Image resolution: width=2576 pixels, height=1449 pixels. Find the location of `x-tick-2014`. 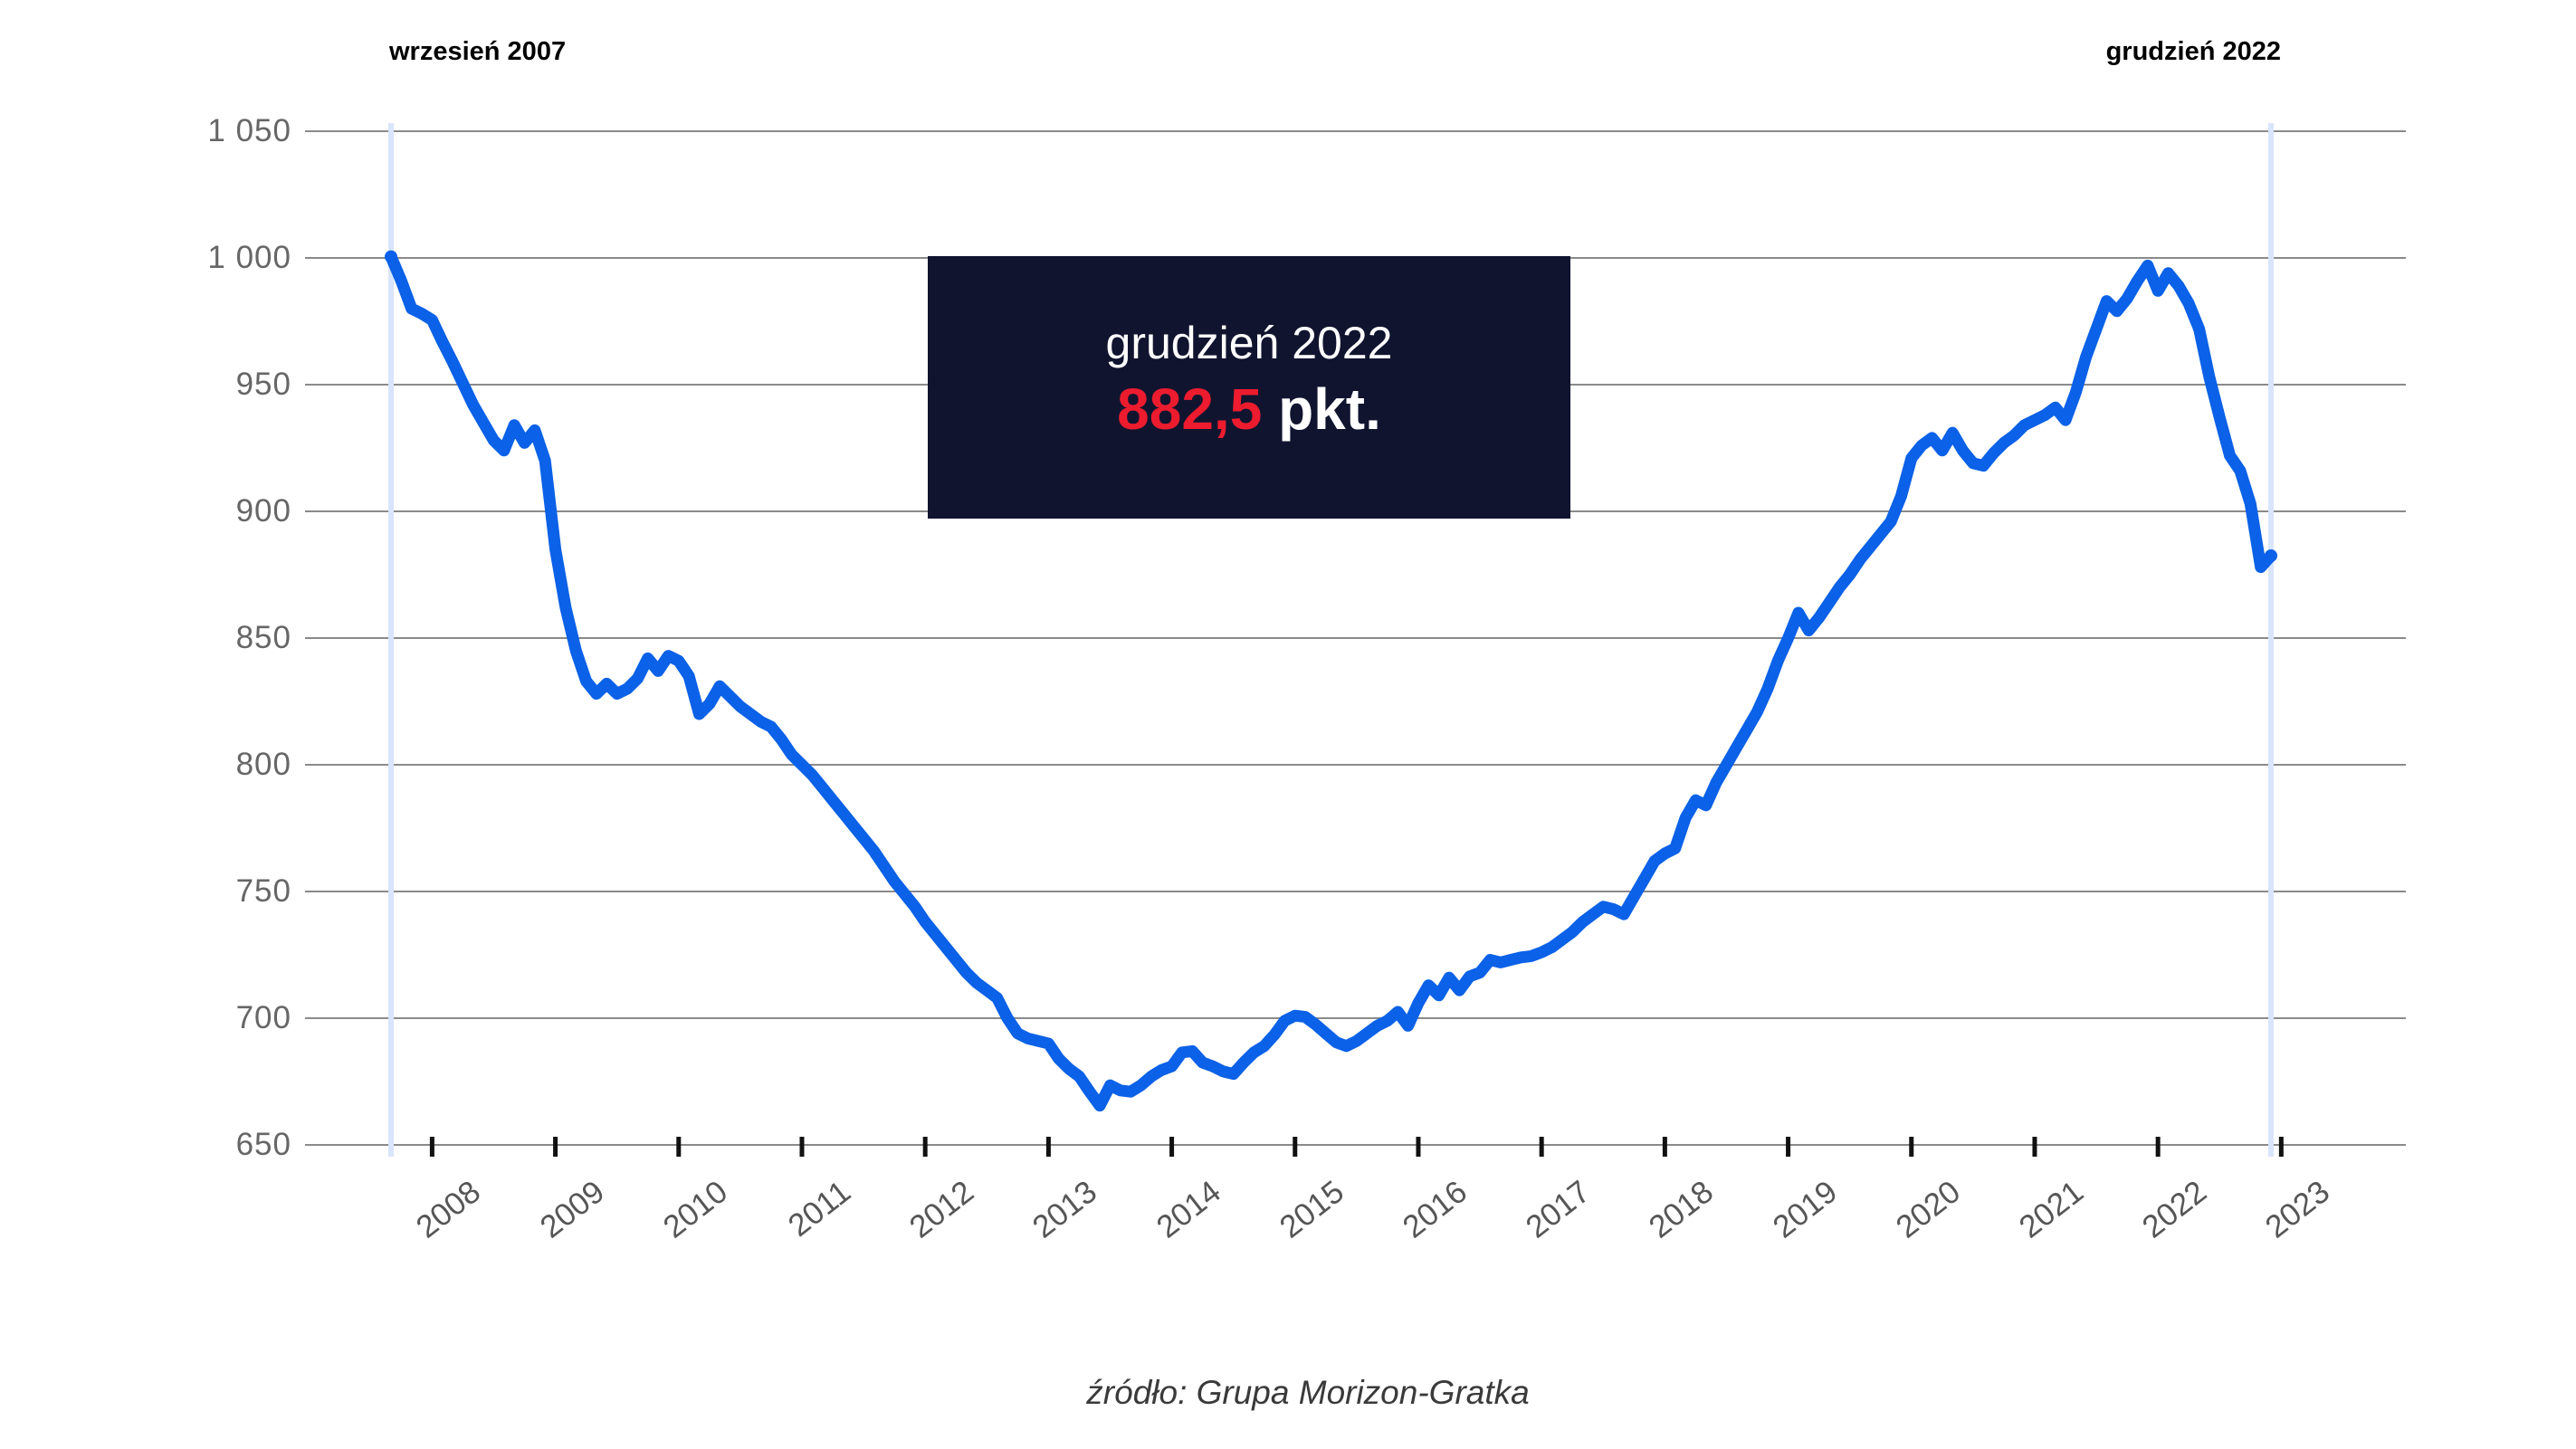

x-tick-2014 is located at coordinates (1172, 1147).